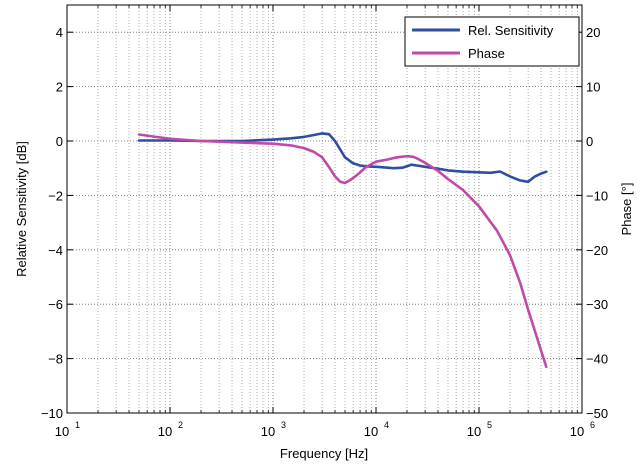 Image resolution: width=640 pixels, height=471 pixels. I want to click on x-tick-exponent: 6, so click(592, 425).